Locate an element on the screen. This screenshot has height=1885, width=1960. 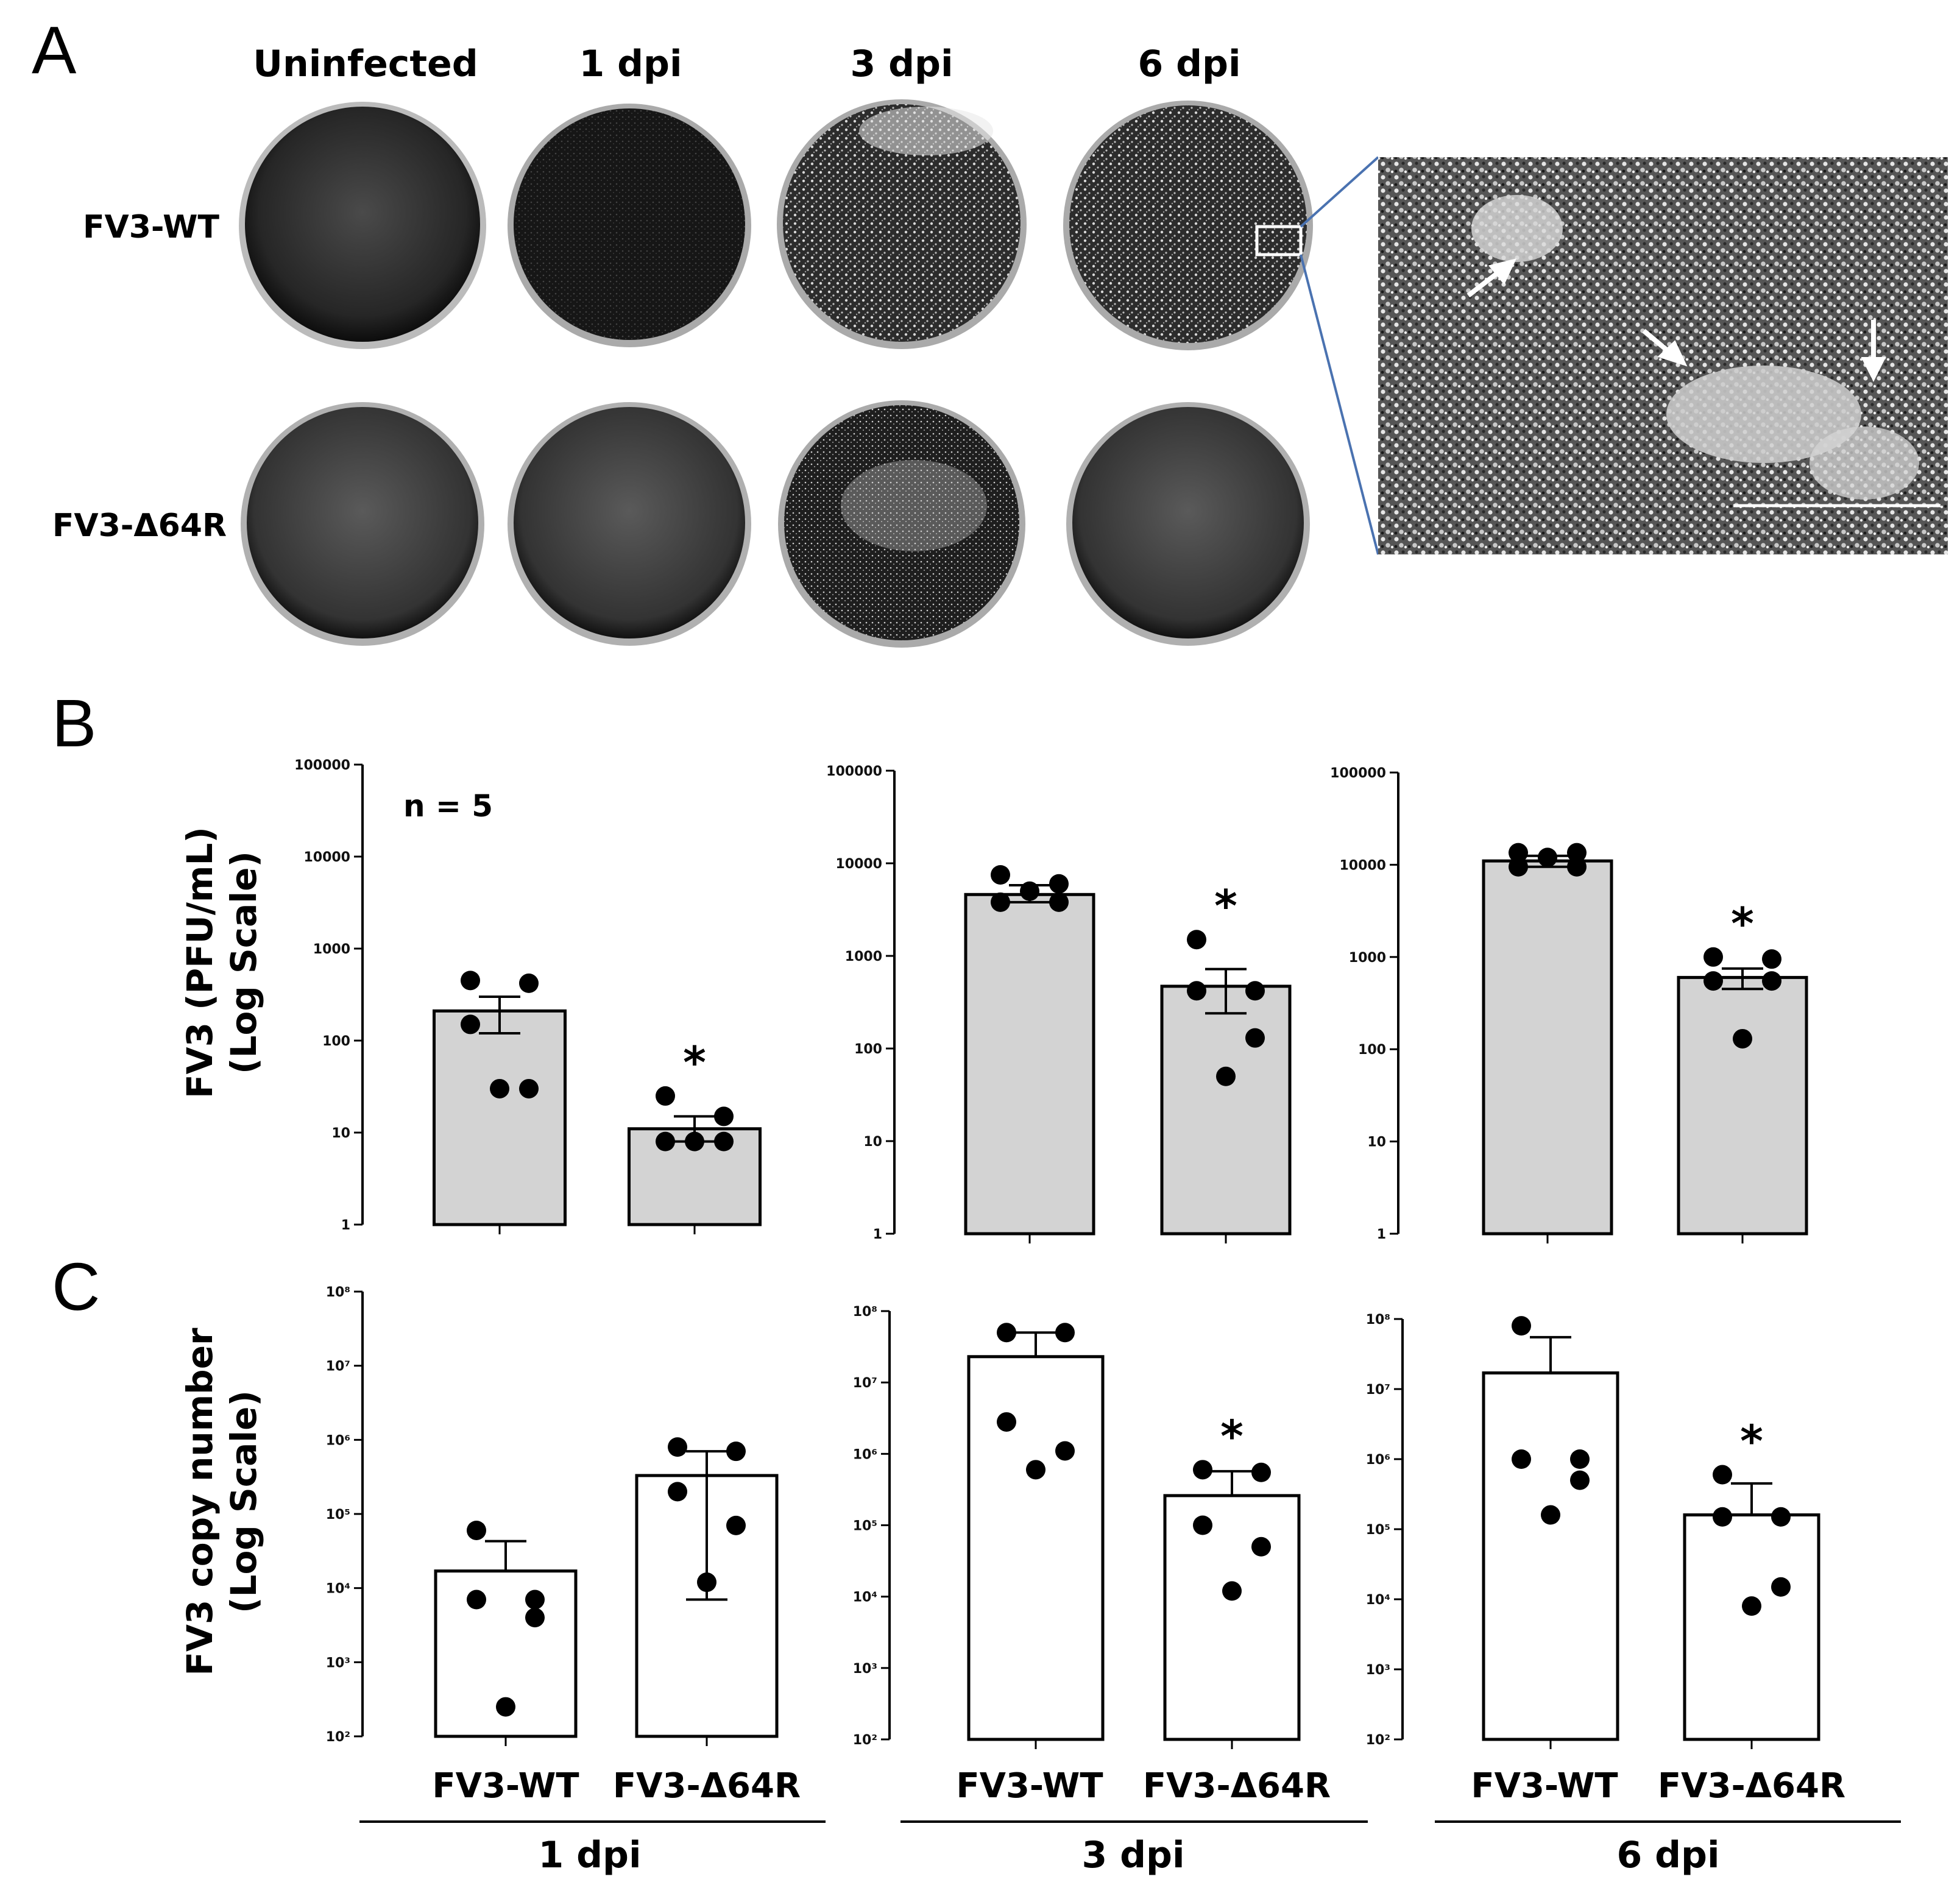
column-title-3dpi: 3 dpi is located at coordinates (901, 64).